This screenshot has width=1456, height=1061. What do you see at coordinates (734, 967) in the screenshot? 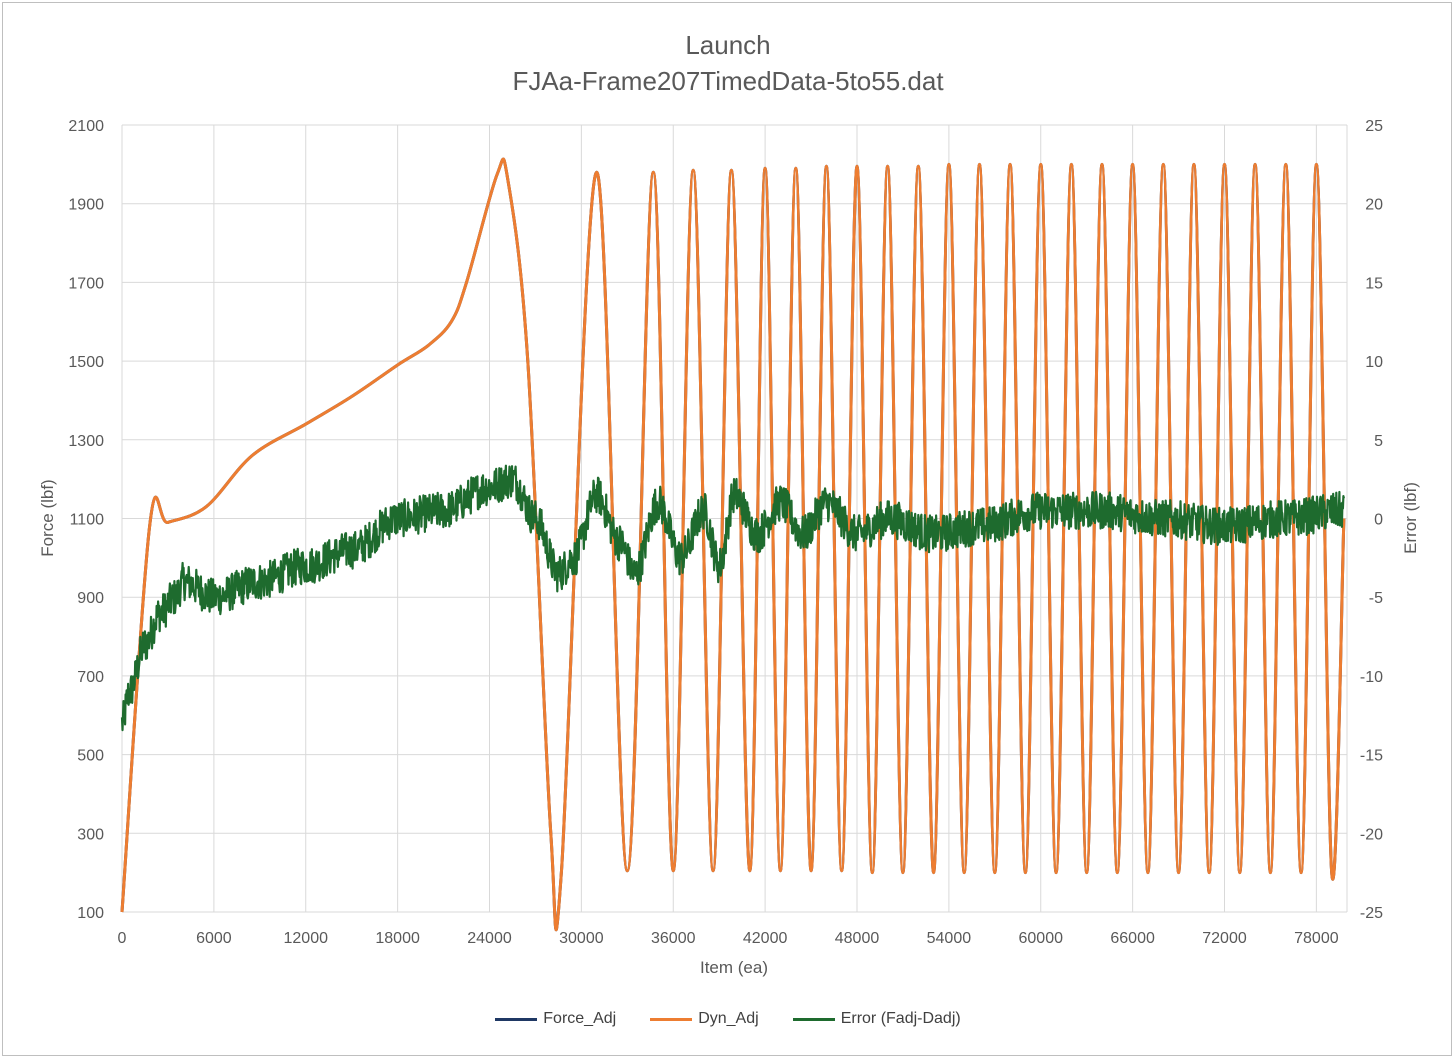
I see `x-axis-title: Item (ea)` at bounding box center [734, 967].